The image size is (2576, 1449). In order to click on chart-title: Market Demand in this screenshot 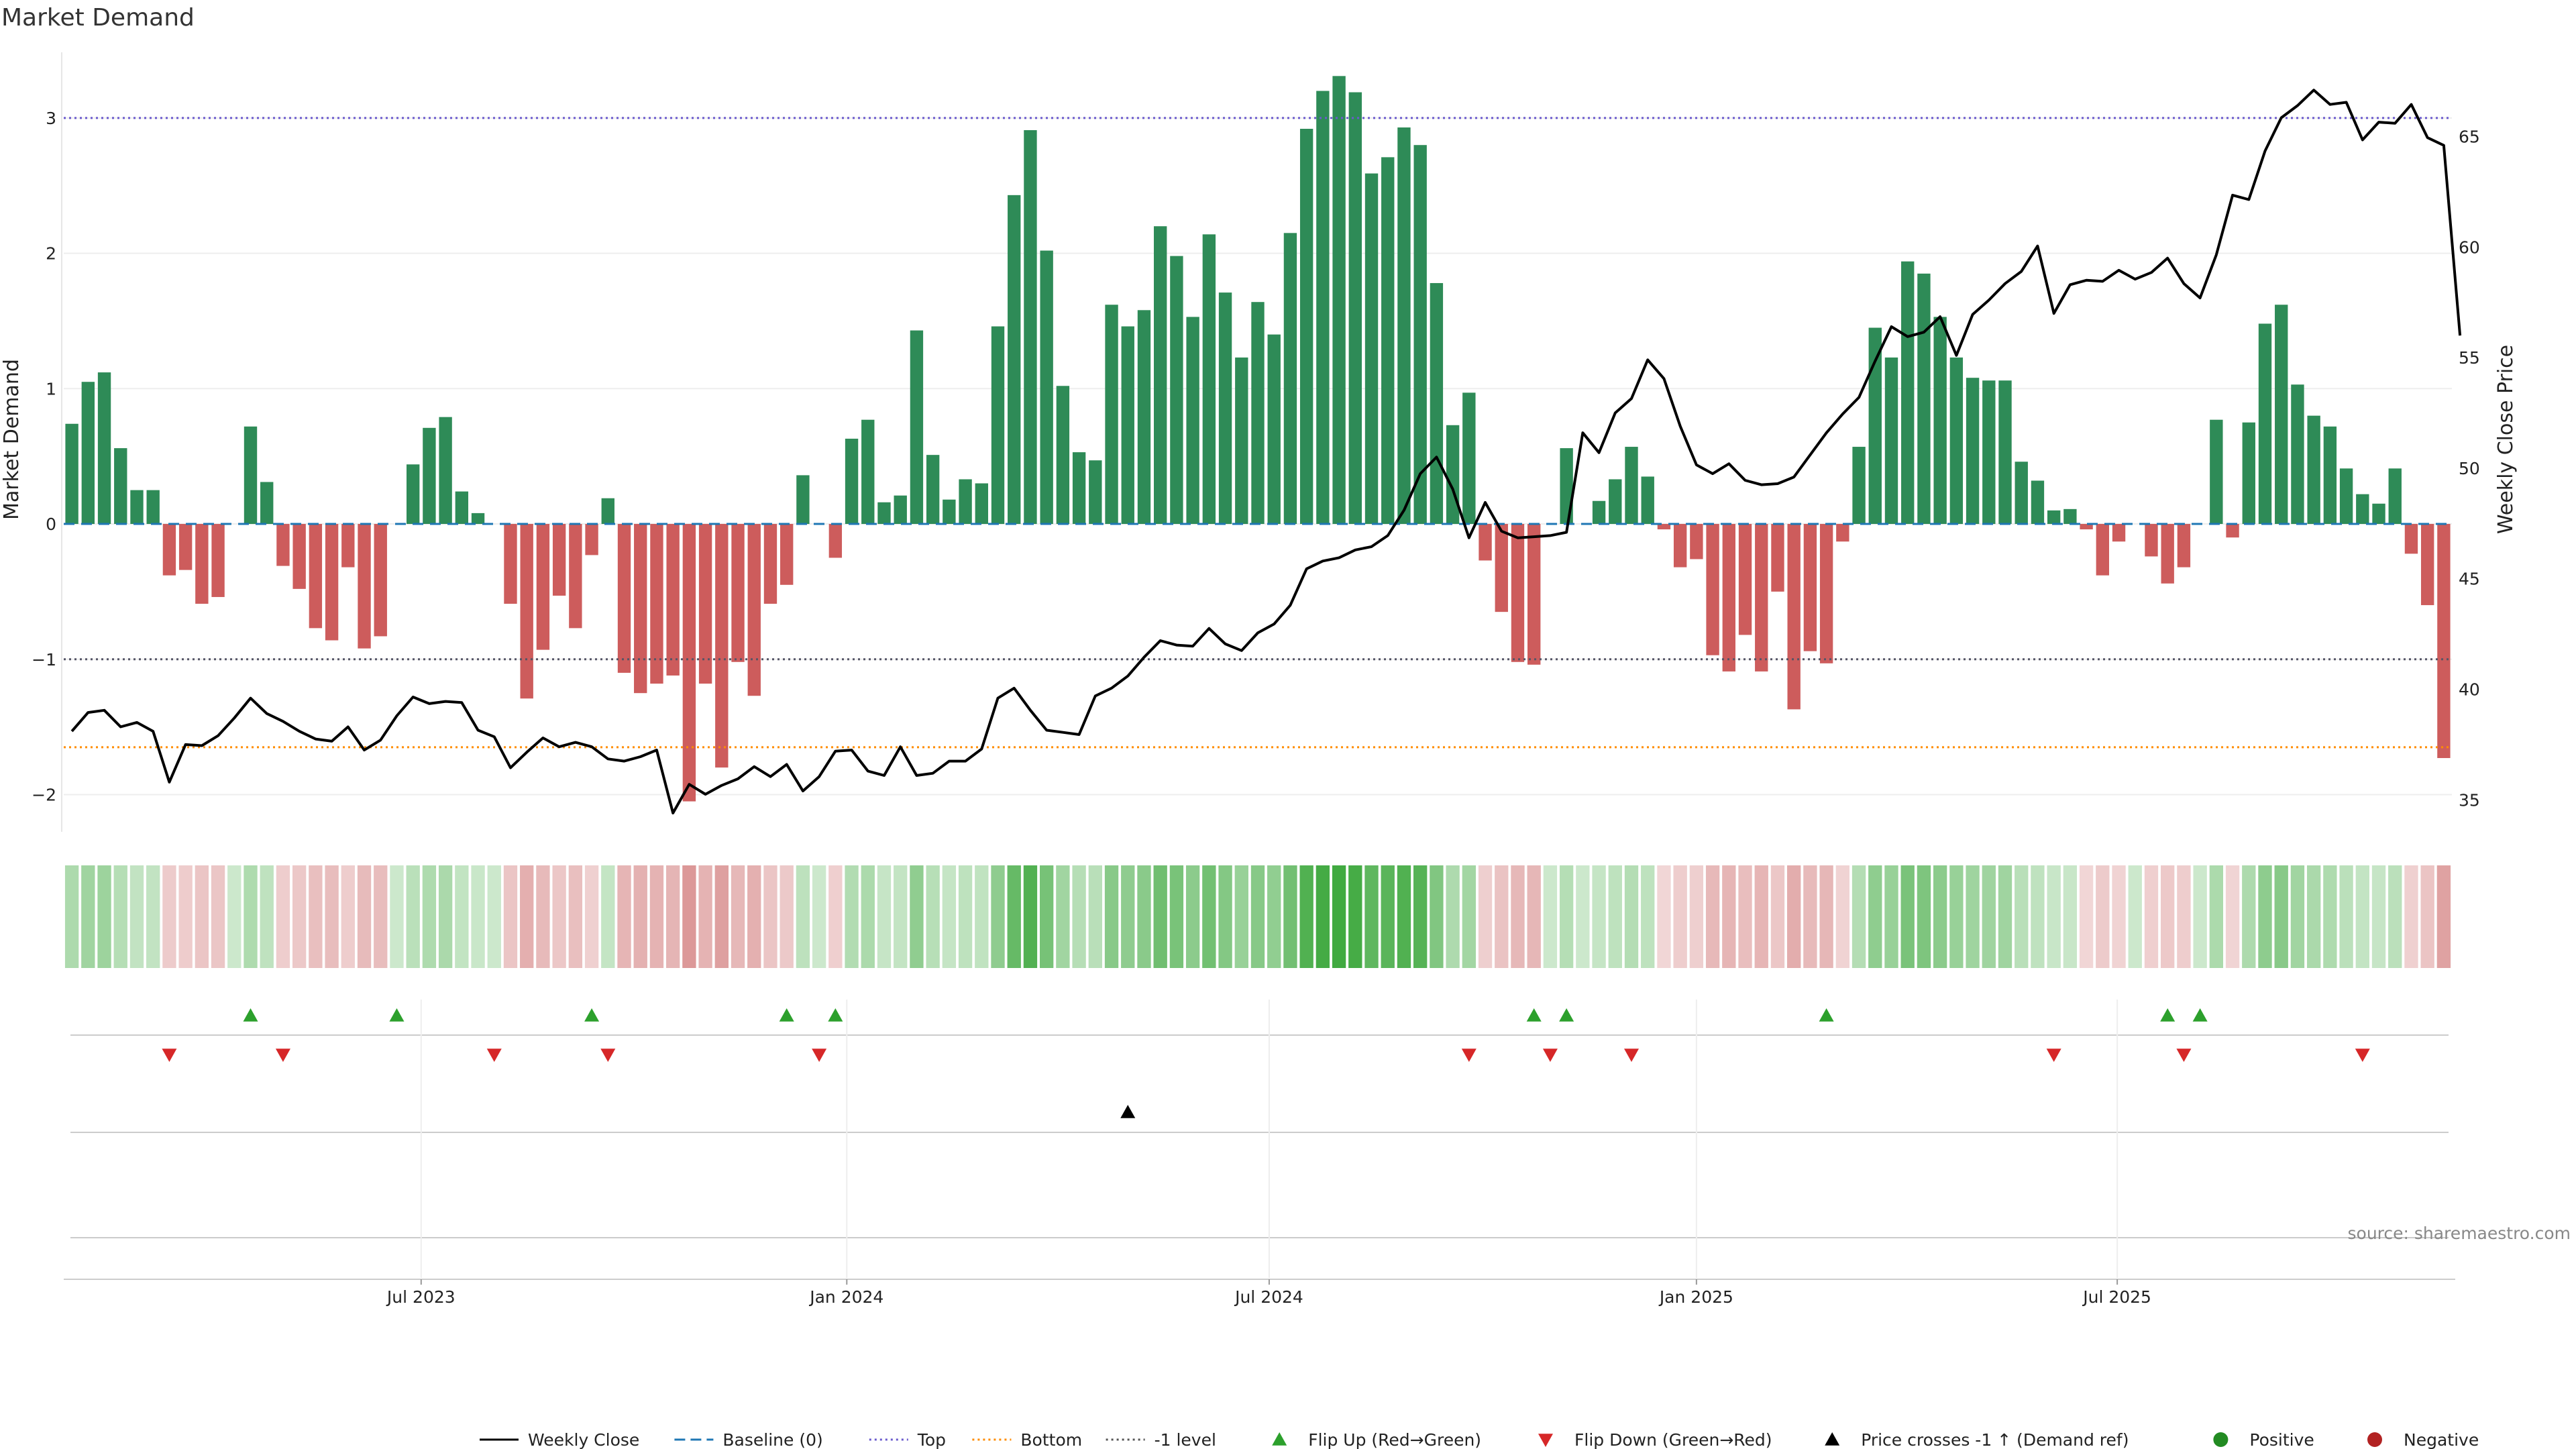, I will do `click(98, 18)`.